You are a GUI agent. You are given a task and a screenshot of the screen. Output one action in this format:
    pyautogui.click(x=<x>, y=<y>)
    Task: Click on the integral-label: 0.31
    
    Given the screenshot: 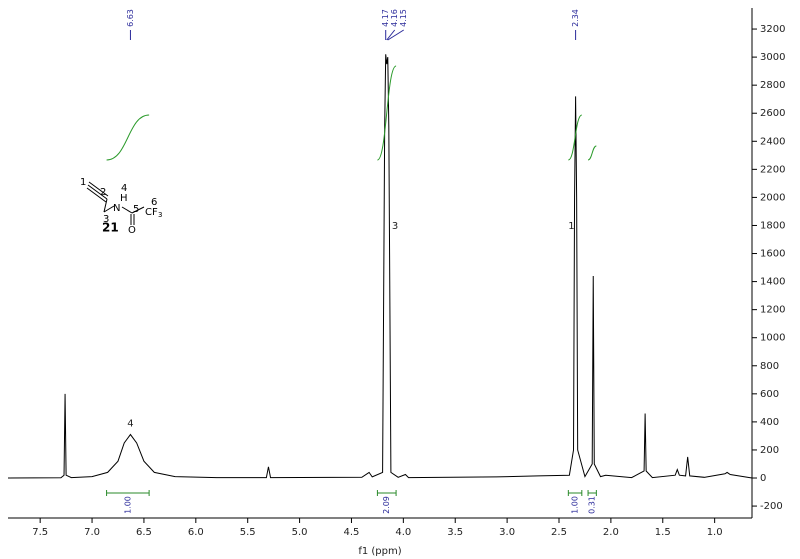 What is the action you would take?
    pyautogui.click(x=592, y=505)
    